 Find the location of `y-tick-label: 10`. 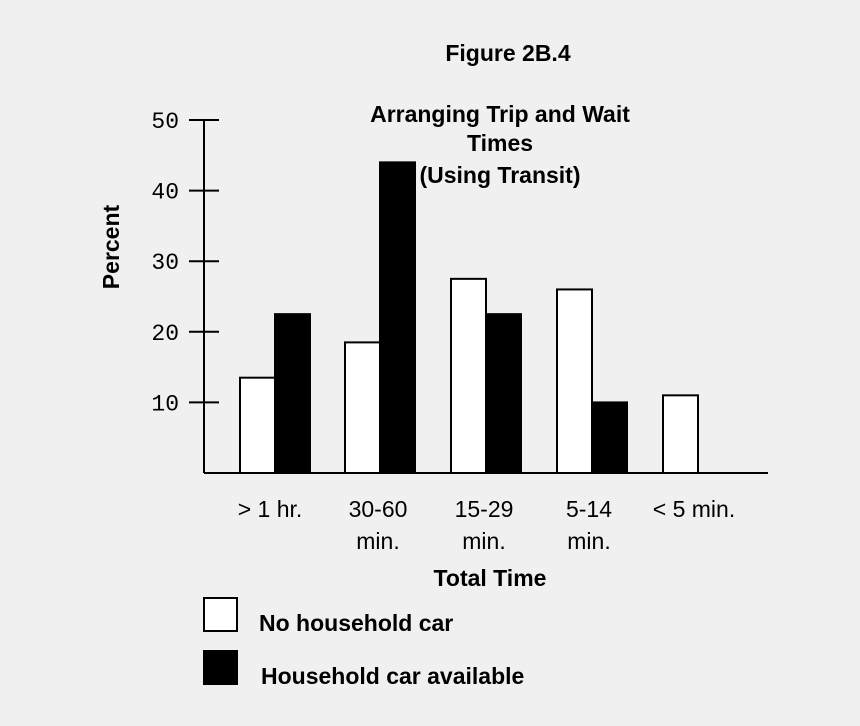

y-tick-label: 10 is located at coordinates (165, 404).